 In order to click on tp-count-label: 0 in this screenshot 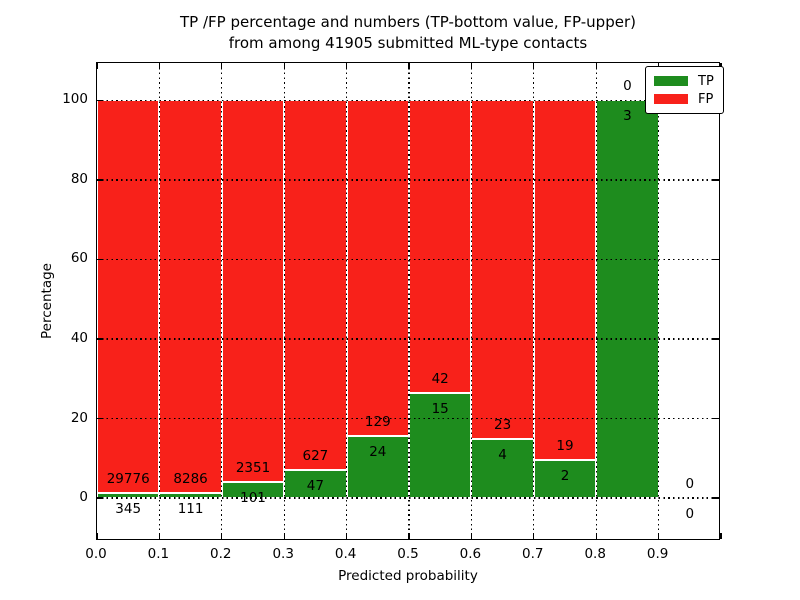, I will do `click(690, 514)`.